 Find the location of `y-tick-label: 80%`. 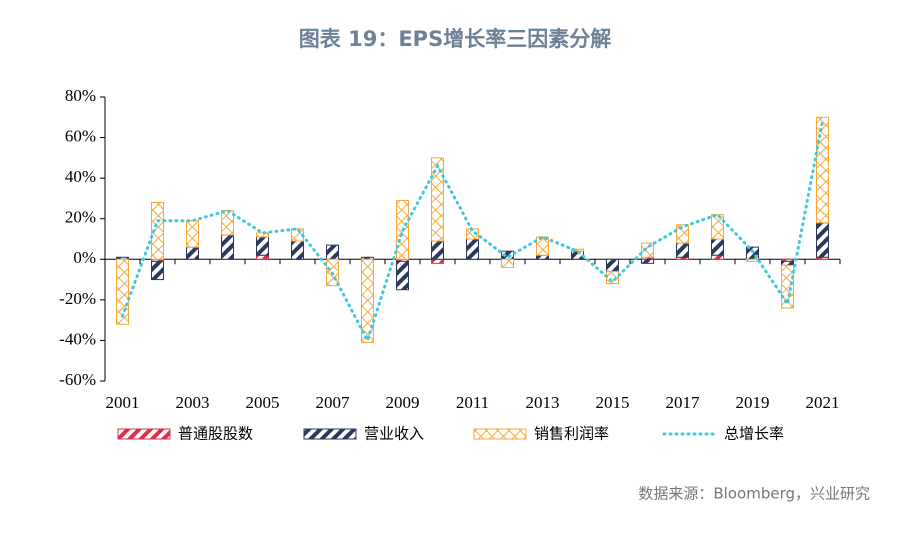

y-tick-label: 80% is located at coordinates (80, 95).